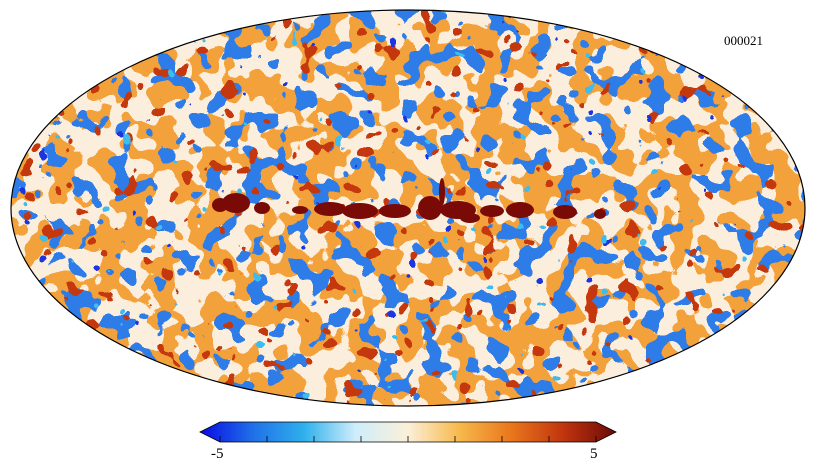 The width and height of the screenshot is (817, 474). I want to click on colorbar-ticks, so click(408, 439).